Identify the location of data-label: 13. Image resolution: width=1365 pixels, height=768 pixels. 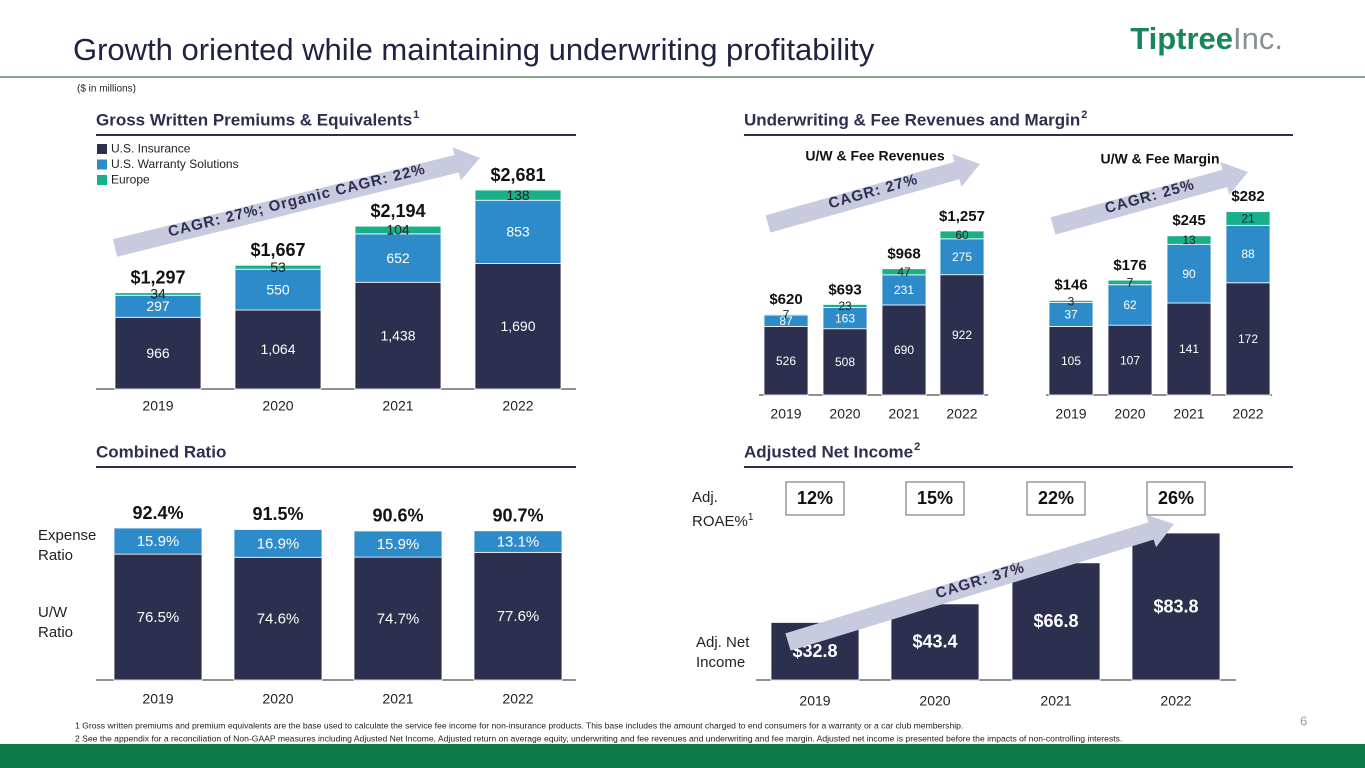
(1189, 240).